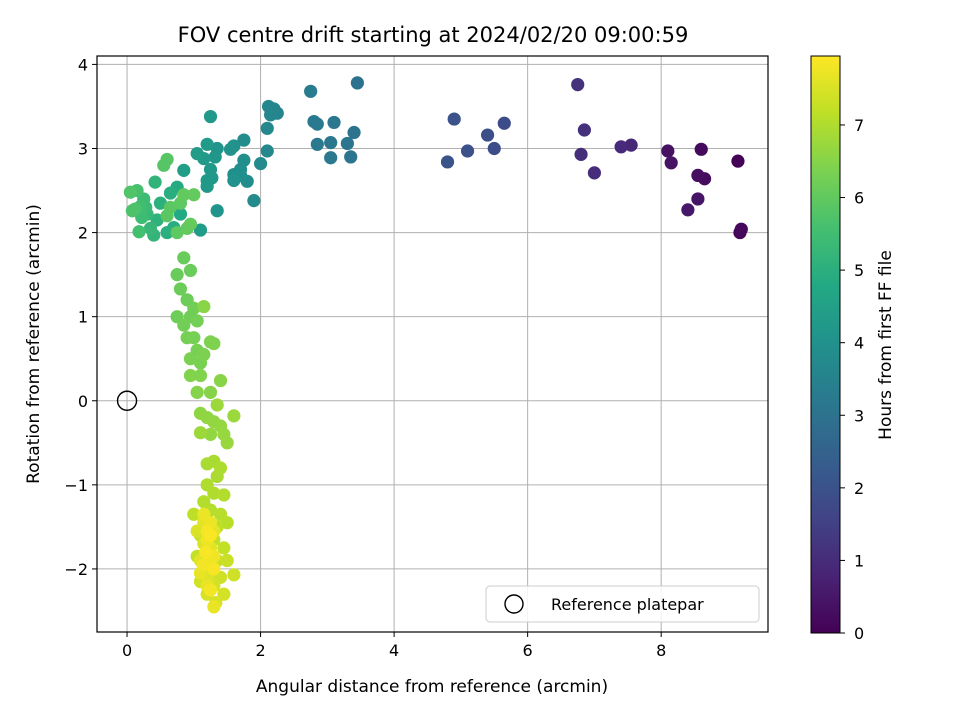 Image resolution: width=960 pixels, height=720 pixels. What do you see at coordinates (83, 401) in the screenshot?
I see `y-tick-label: 0` at bounding box center [83, 401].